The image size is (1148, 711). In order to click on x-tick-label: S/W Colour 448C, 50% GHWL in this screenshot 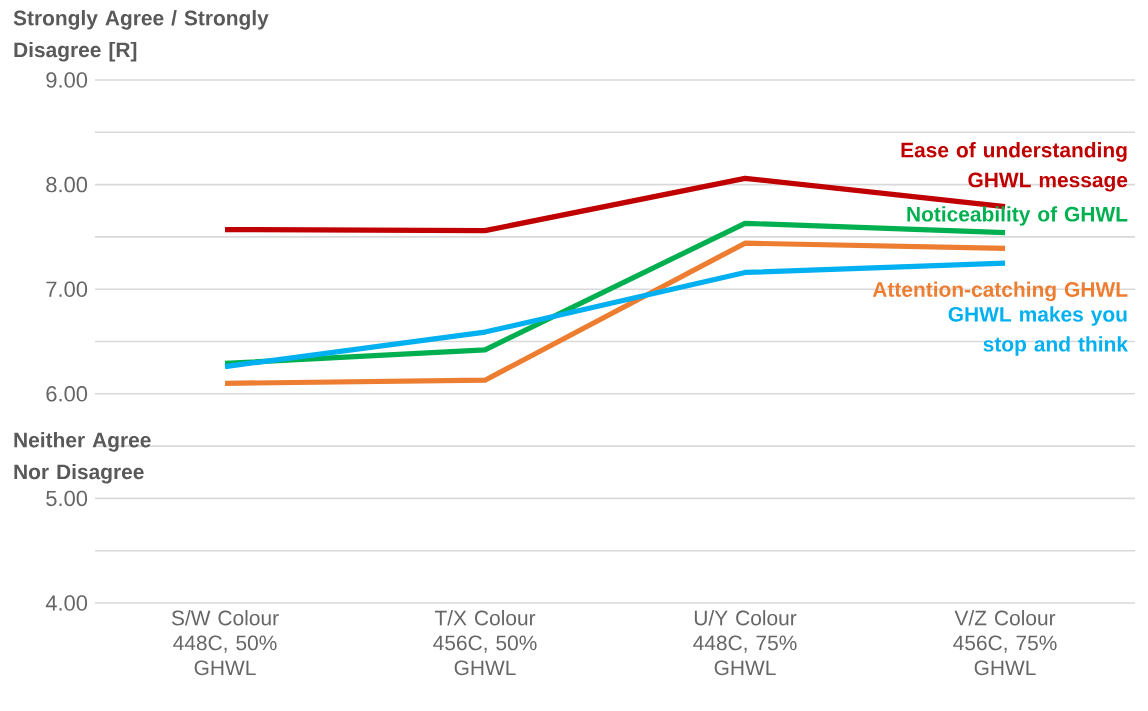, I will do `click(225, 643)`.